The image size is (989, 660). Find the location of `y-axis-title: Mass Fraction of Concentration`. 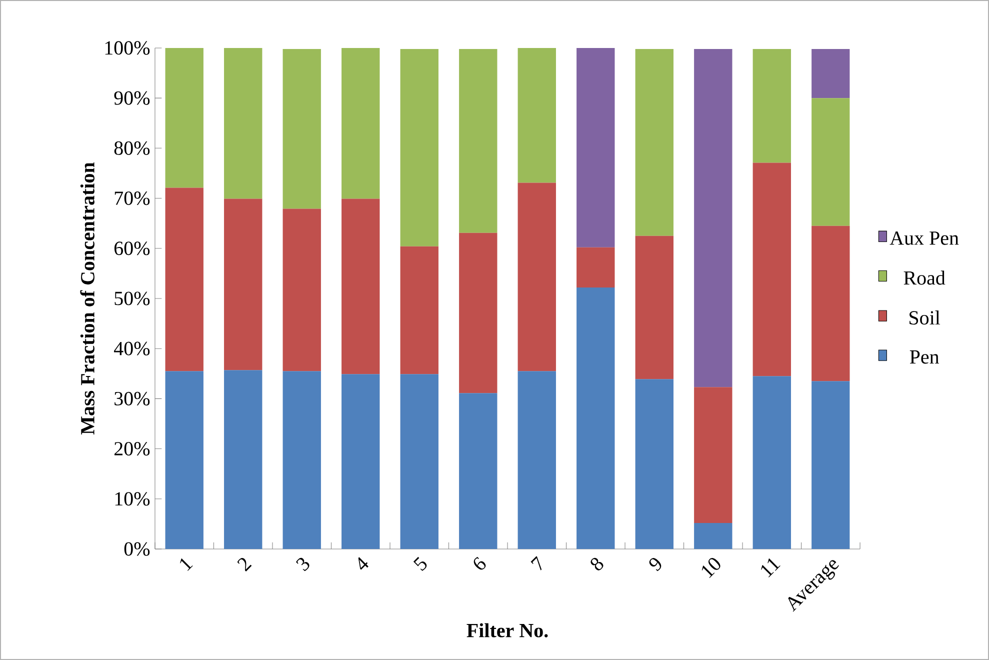

y-axis-title: Mass Fraction of Concentration is located at coordinates (87, 298).